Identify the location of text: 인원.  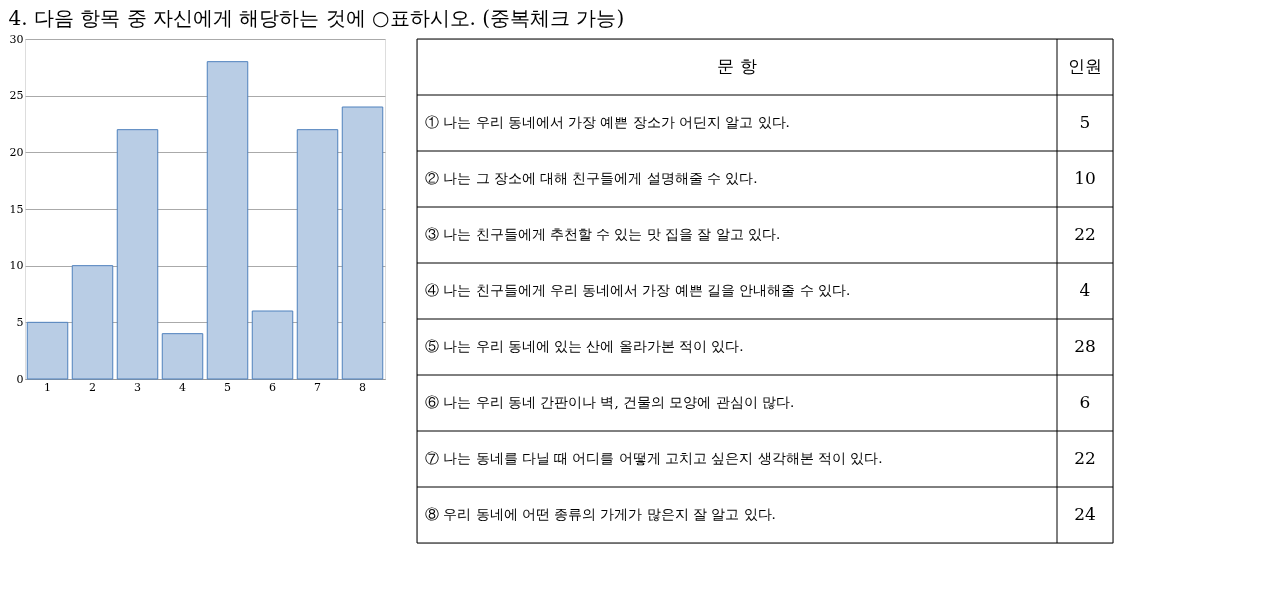
(1085, 66).